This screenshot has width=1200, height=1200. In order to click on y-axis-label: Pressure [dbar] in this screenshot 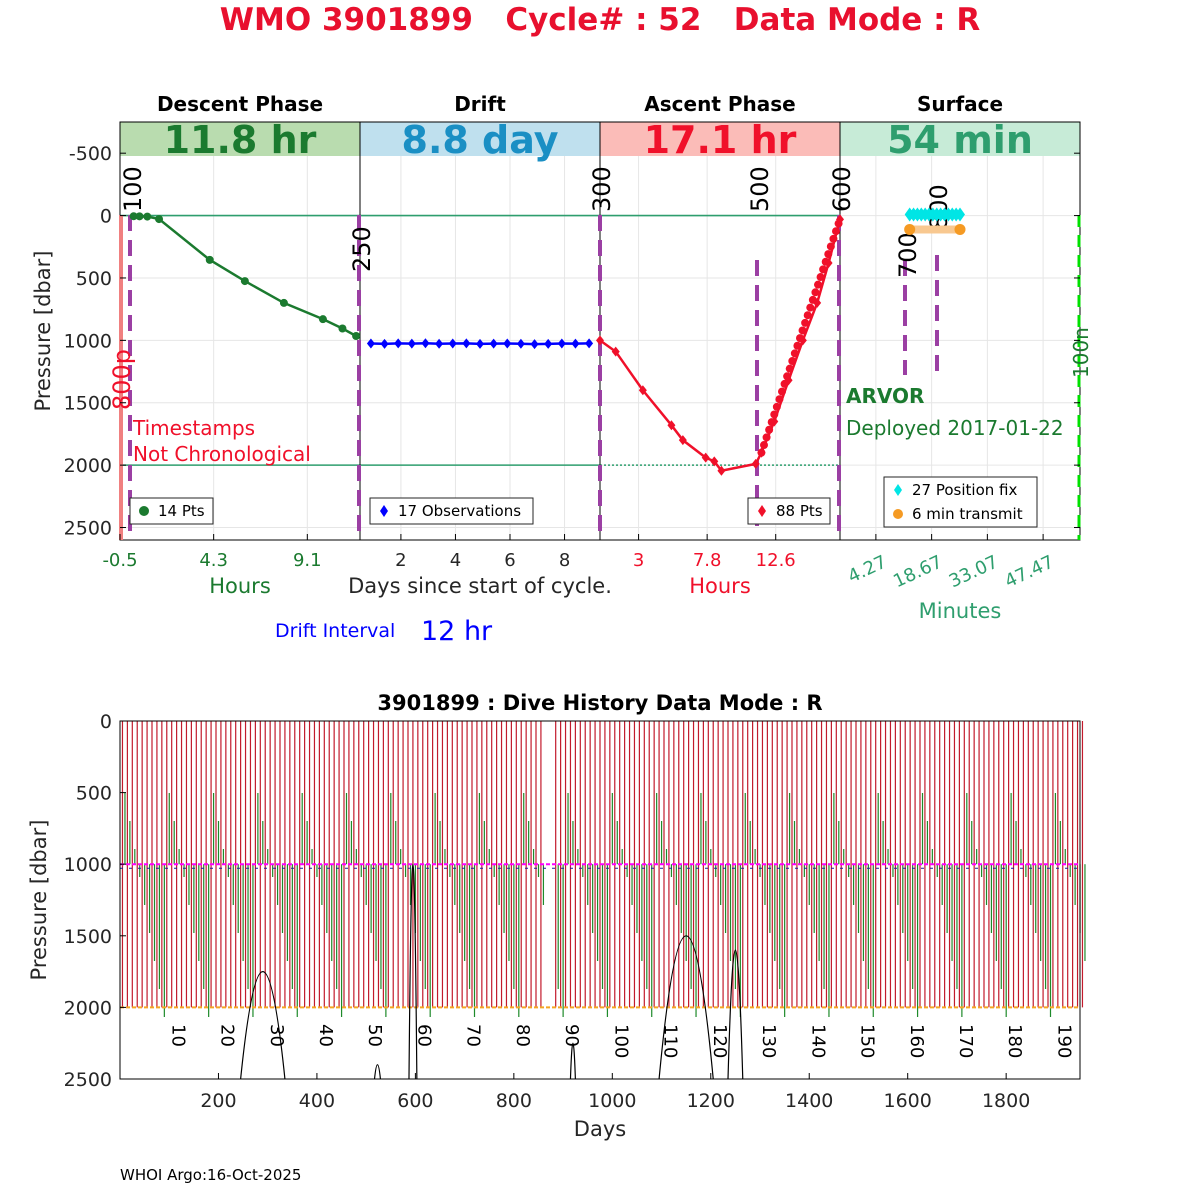, I will do `click(43, 331)`.